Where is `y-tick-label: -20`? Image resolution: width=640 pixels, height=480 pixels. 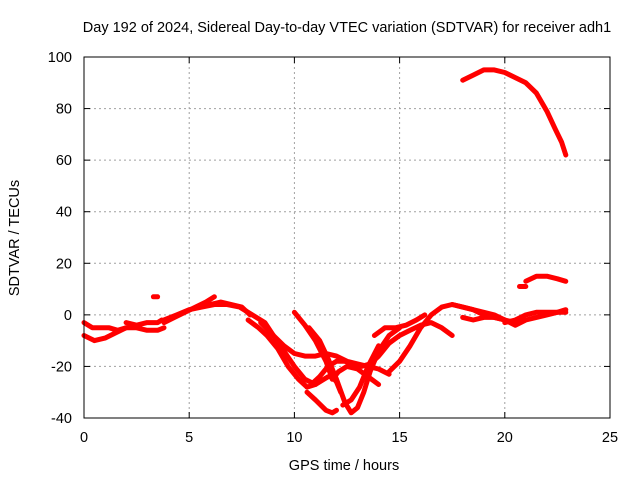
y-tick-label: -20 is located at coordinates (61, 367).